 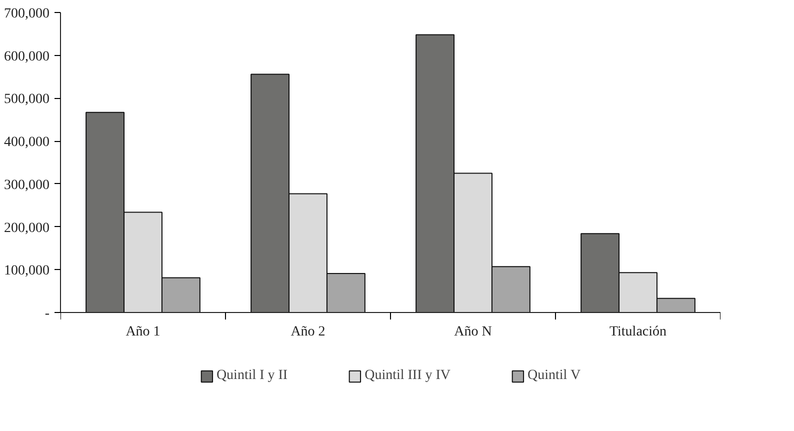 What do you see at coordinates (27, 271) in the screenshot?
I see `y-tick-label: 100,000` at bounding box center [27, 271].